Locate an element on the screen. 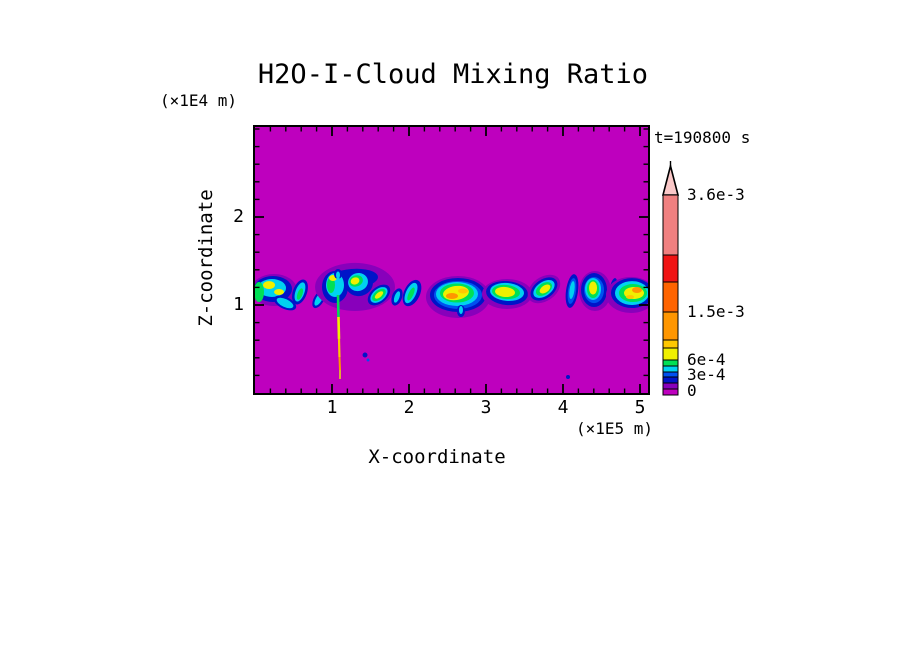 The width and height of the screenshot is (904, 654). colorbar-label: 3.6e-3 is located at coordinates (716, 194).